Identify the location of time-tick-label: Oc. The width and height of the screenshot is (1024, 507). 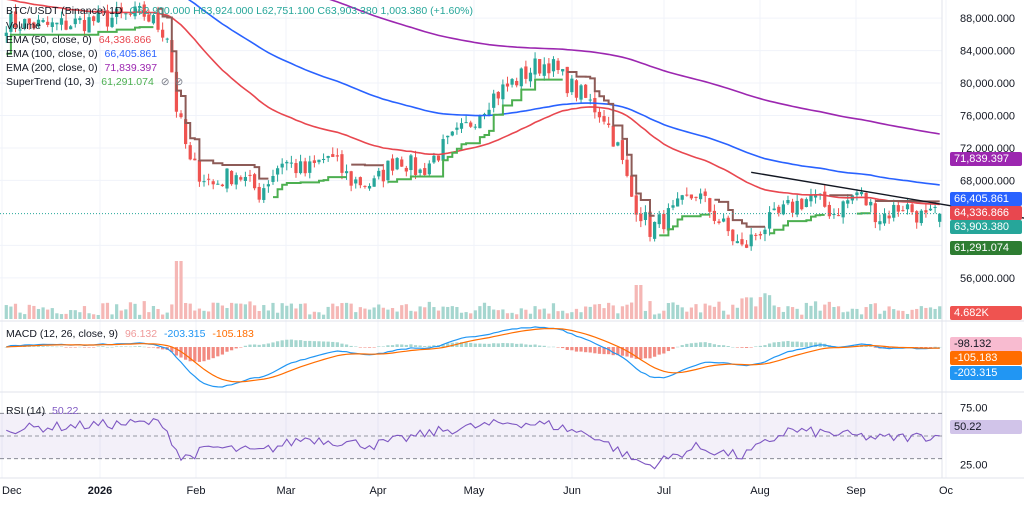
(946, 491).